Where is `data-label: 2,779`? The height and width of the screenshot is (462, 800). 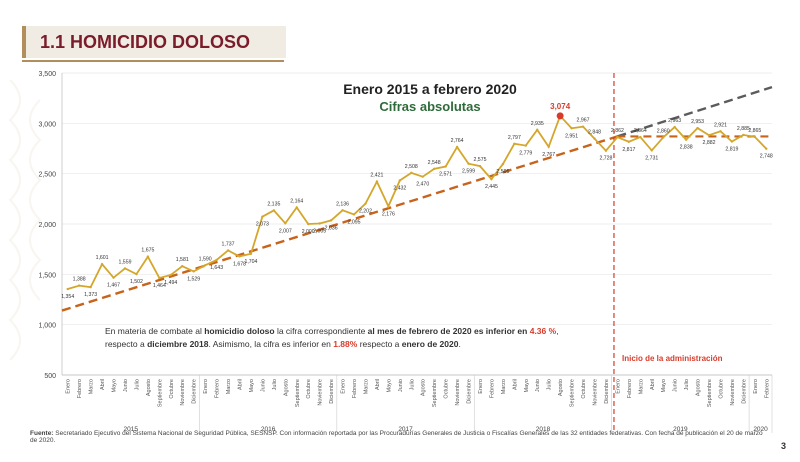 data-label: 2,779 is located at coordinates (525, 154).